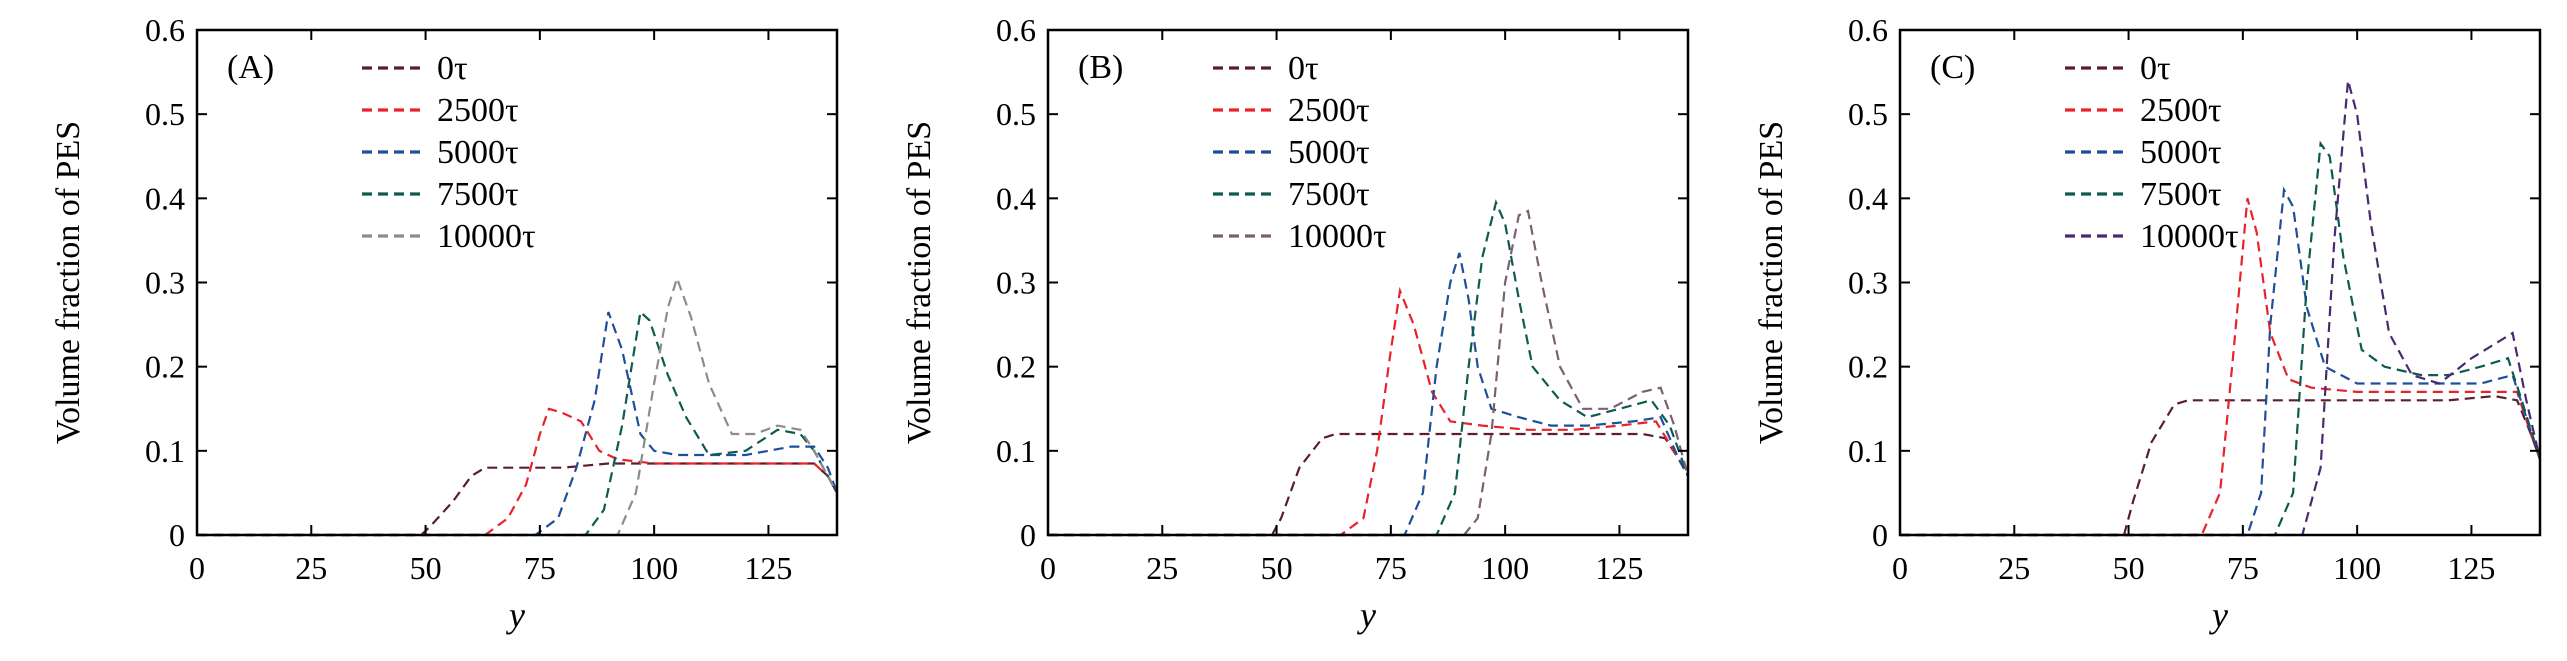 This screenshot has width=2567, height=661. Describe the element at coordinates (250, 67) in the screenshot. I see `panel-label: (A)` at that location.